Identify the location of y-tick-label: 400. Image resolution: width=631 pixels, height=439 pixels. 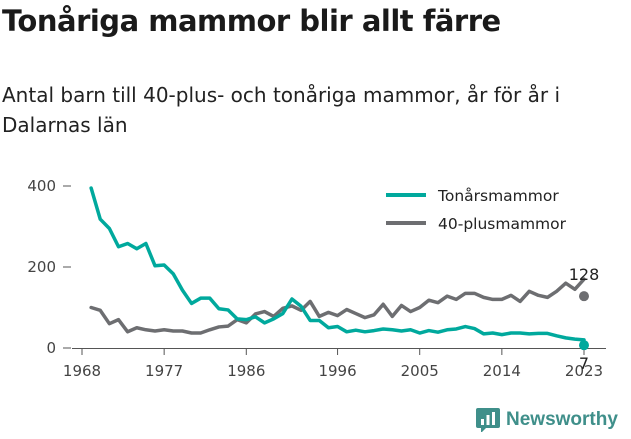
(41, 186).